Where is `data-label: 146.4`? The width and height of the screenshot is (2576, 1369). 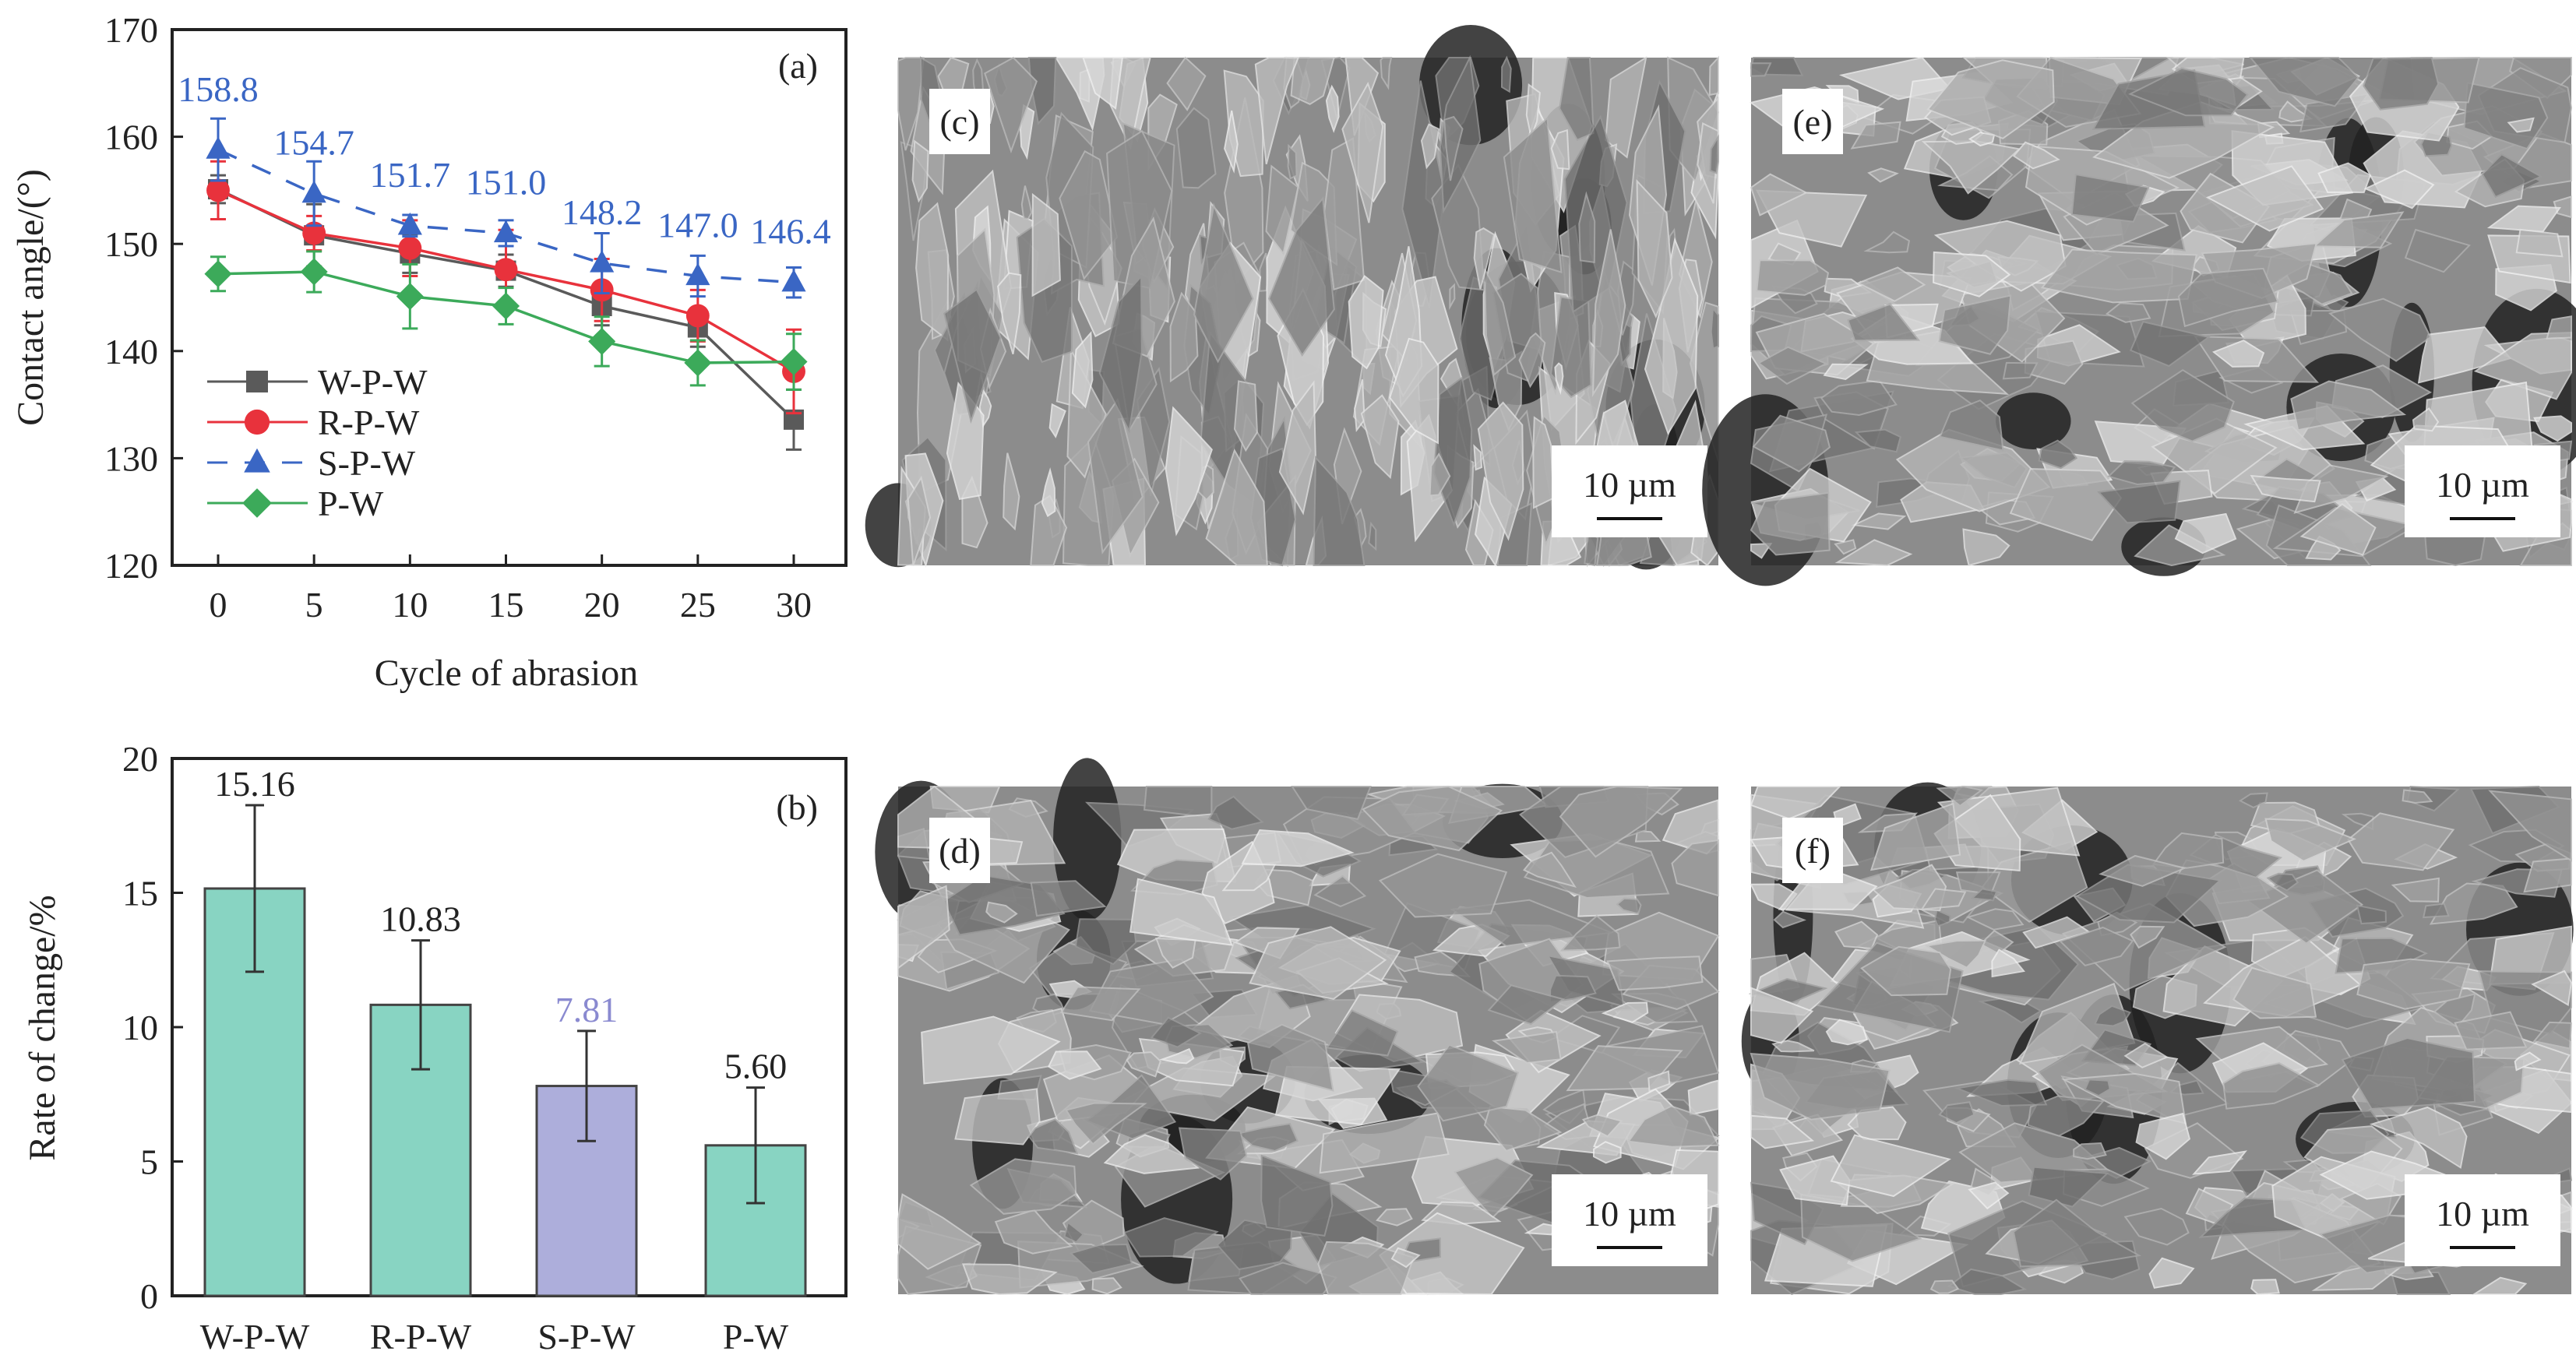
data-label: 146.4 is located at coordinates (791, 232).